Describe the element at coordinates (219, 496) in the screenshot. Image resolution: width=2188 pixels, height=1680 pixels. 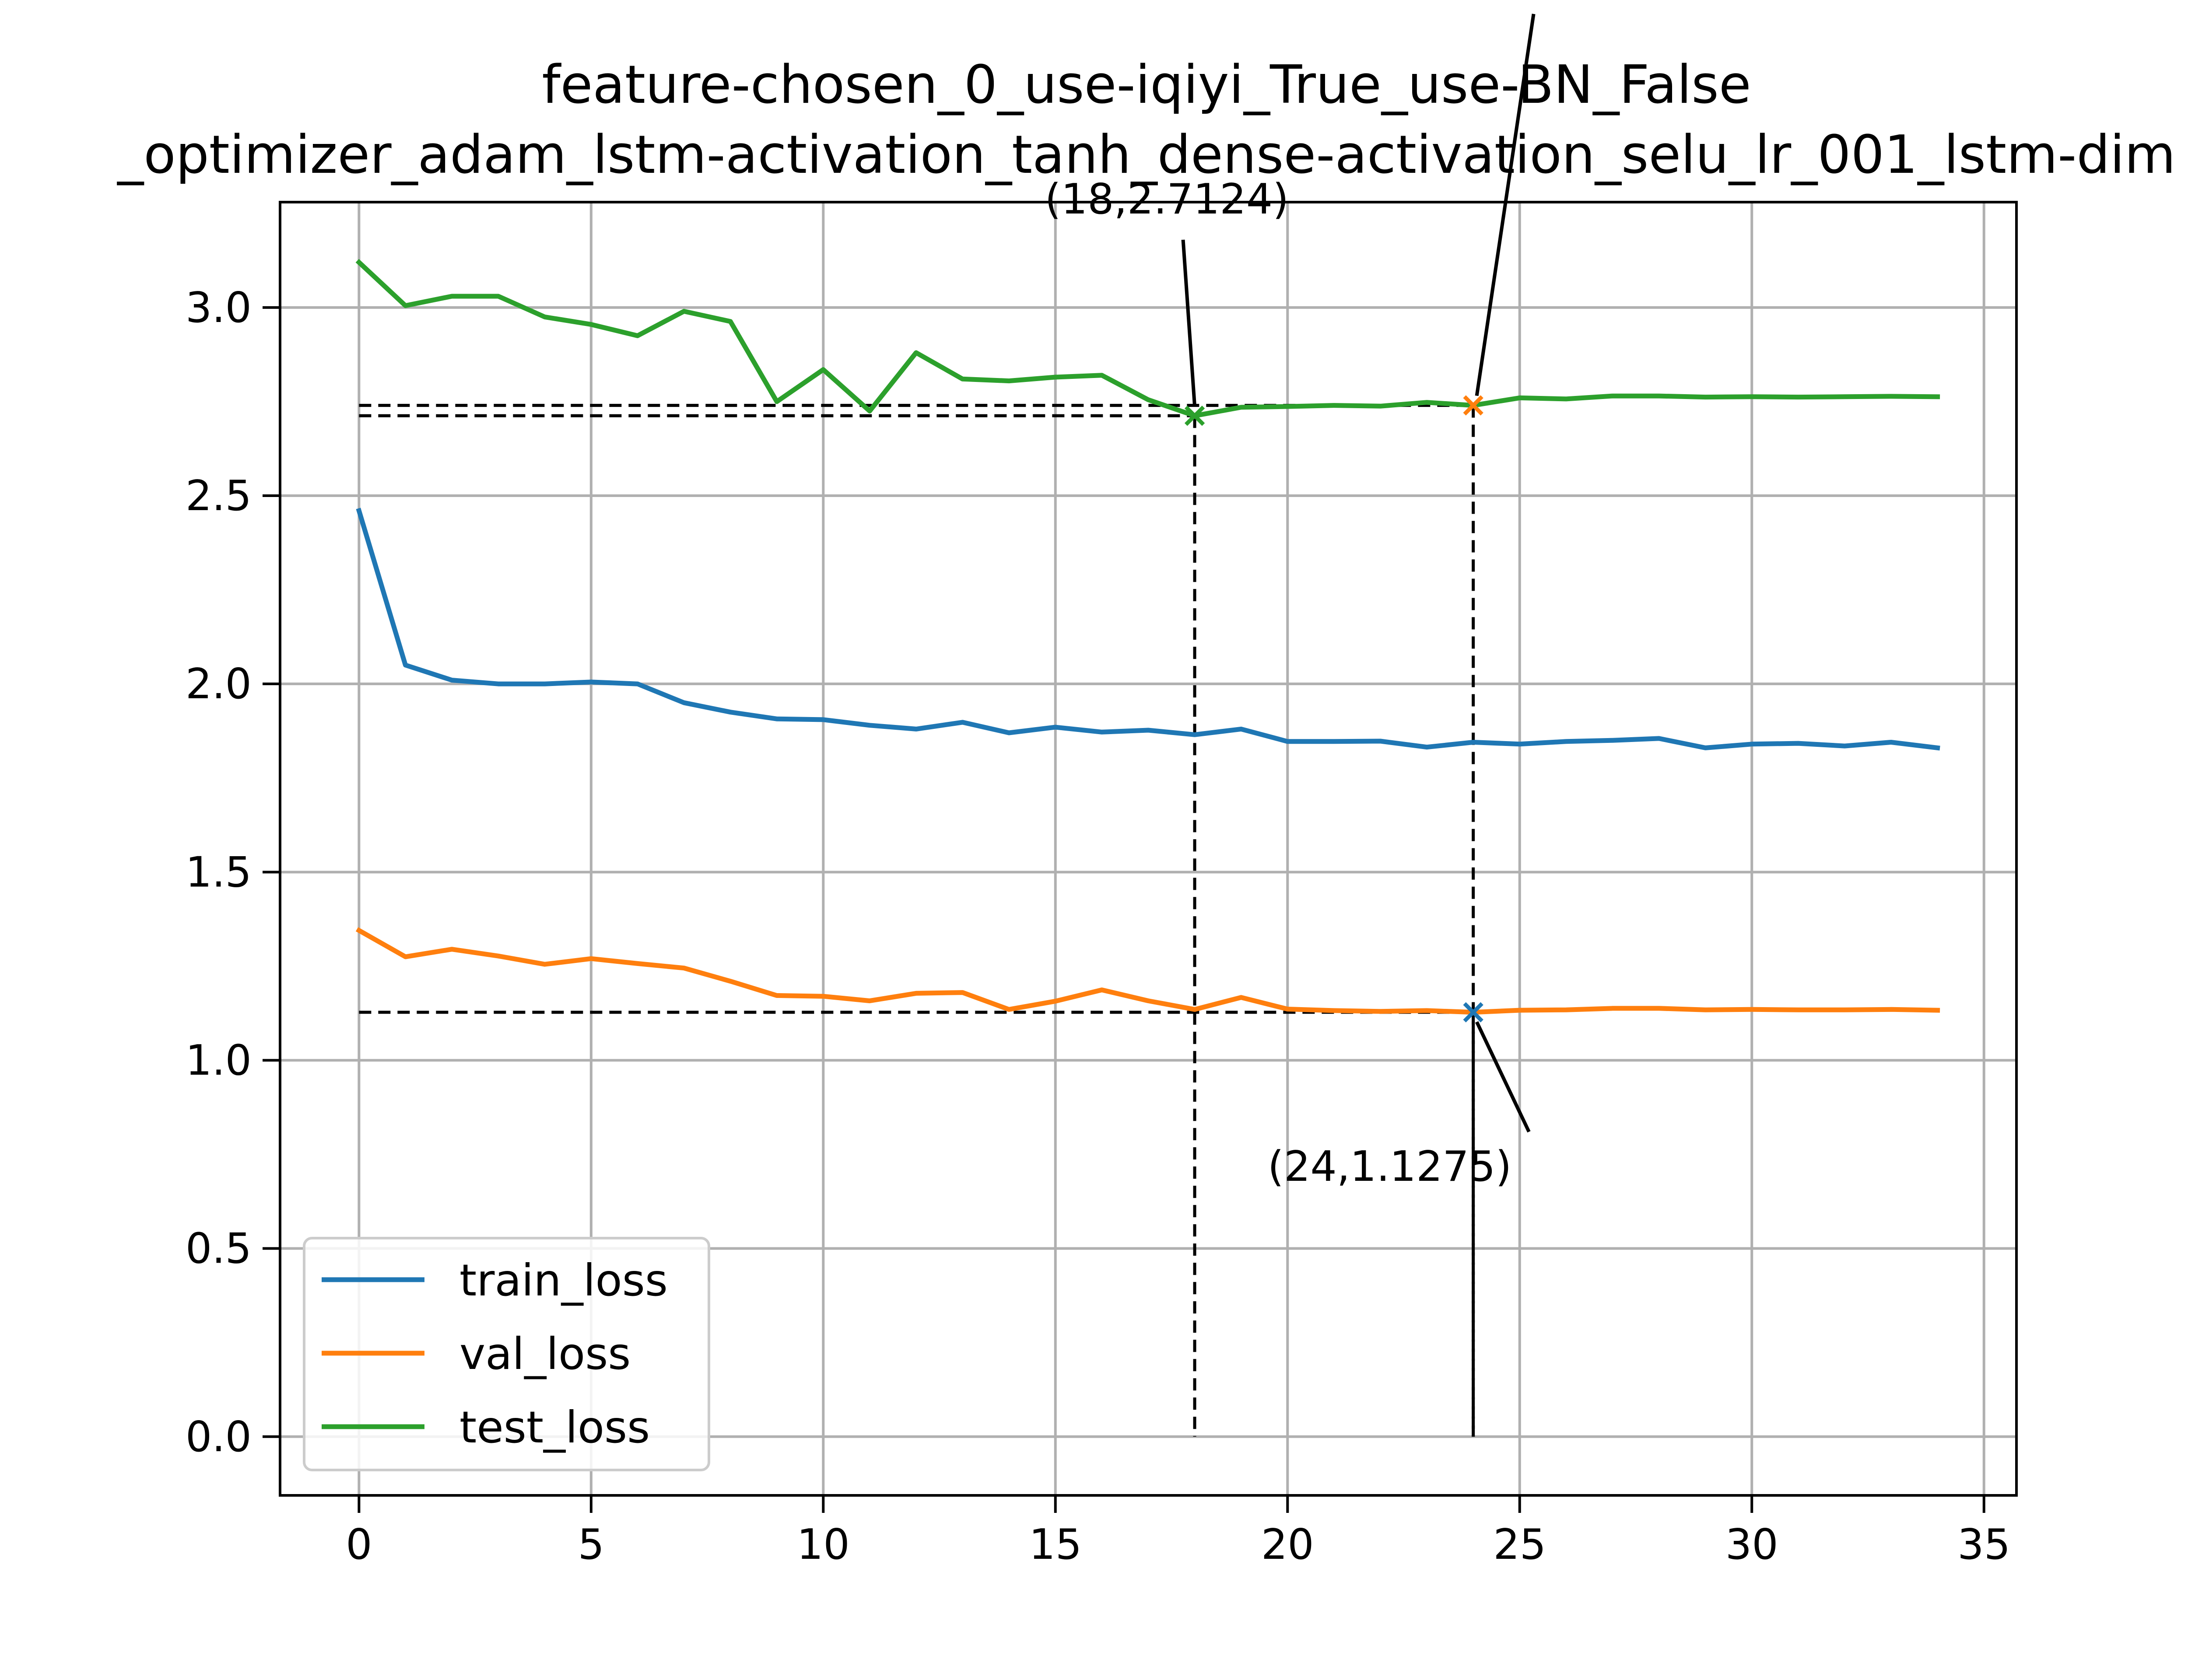
I see `y-tick-label: 2.5` at that location.